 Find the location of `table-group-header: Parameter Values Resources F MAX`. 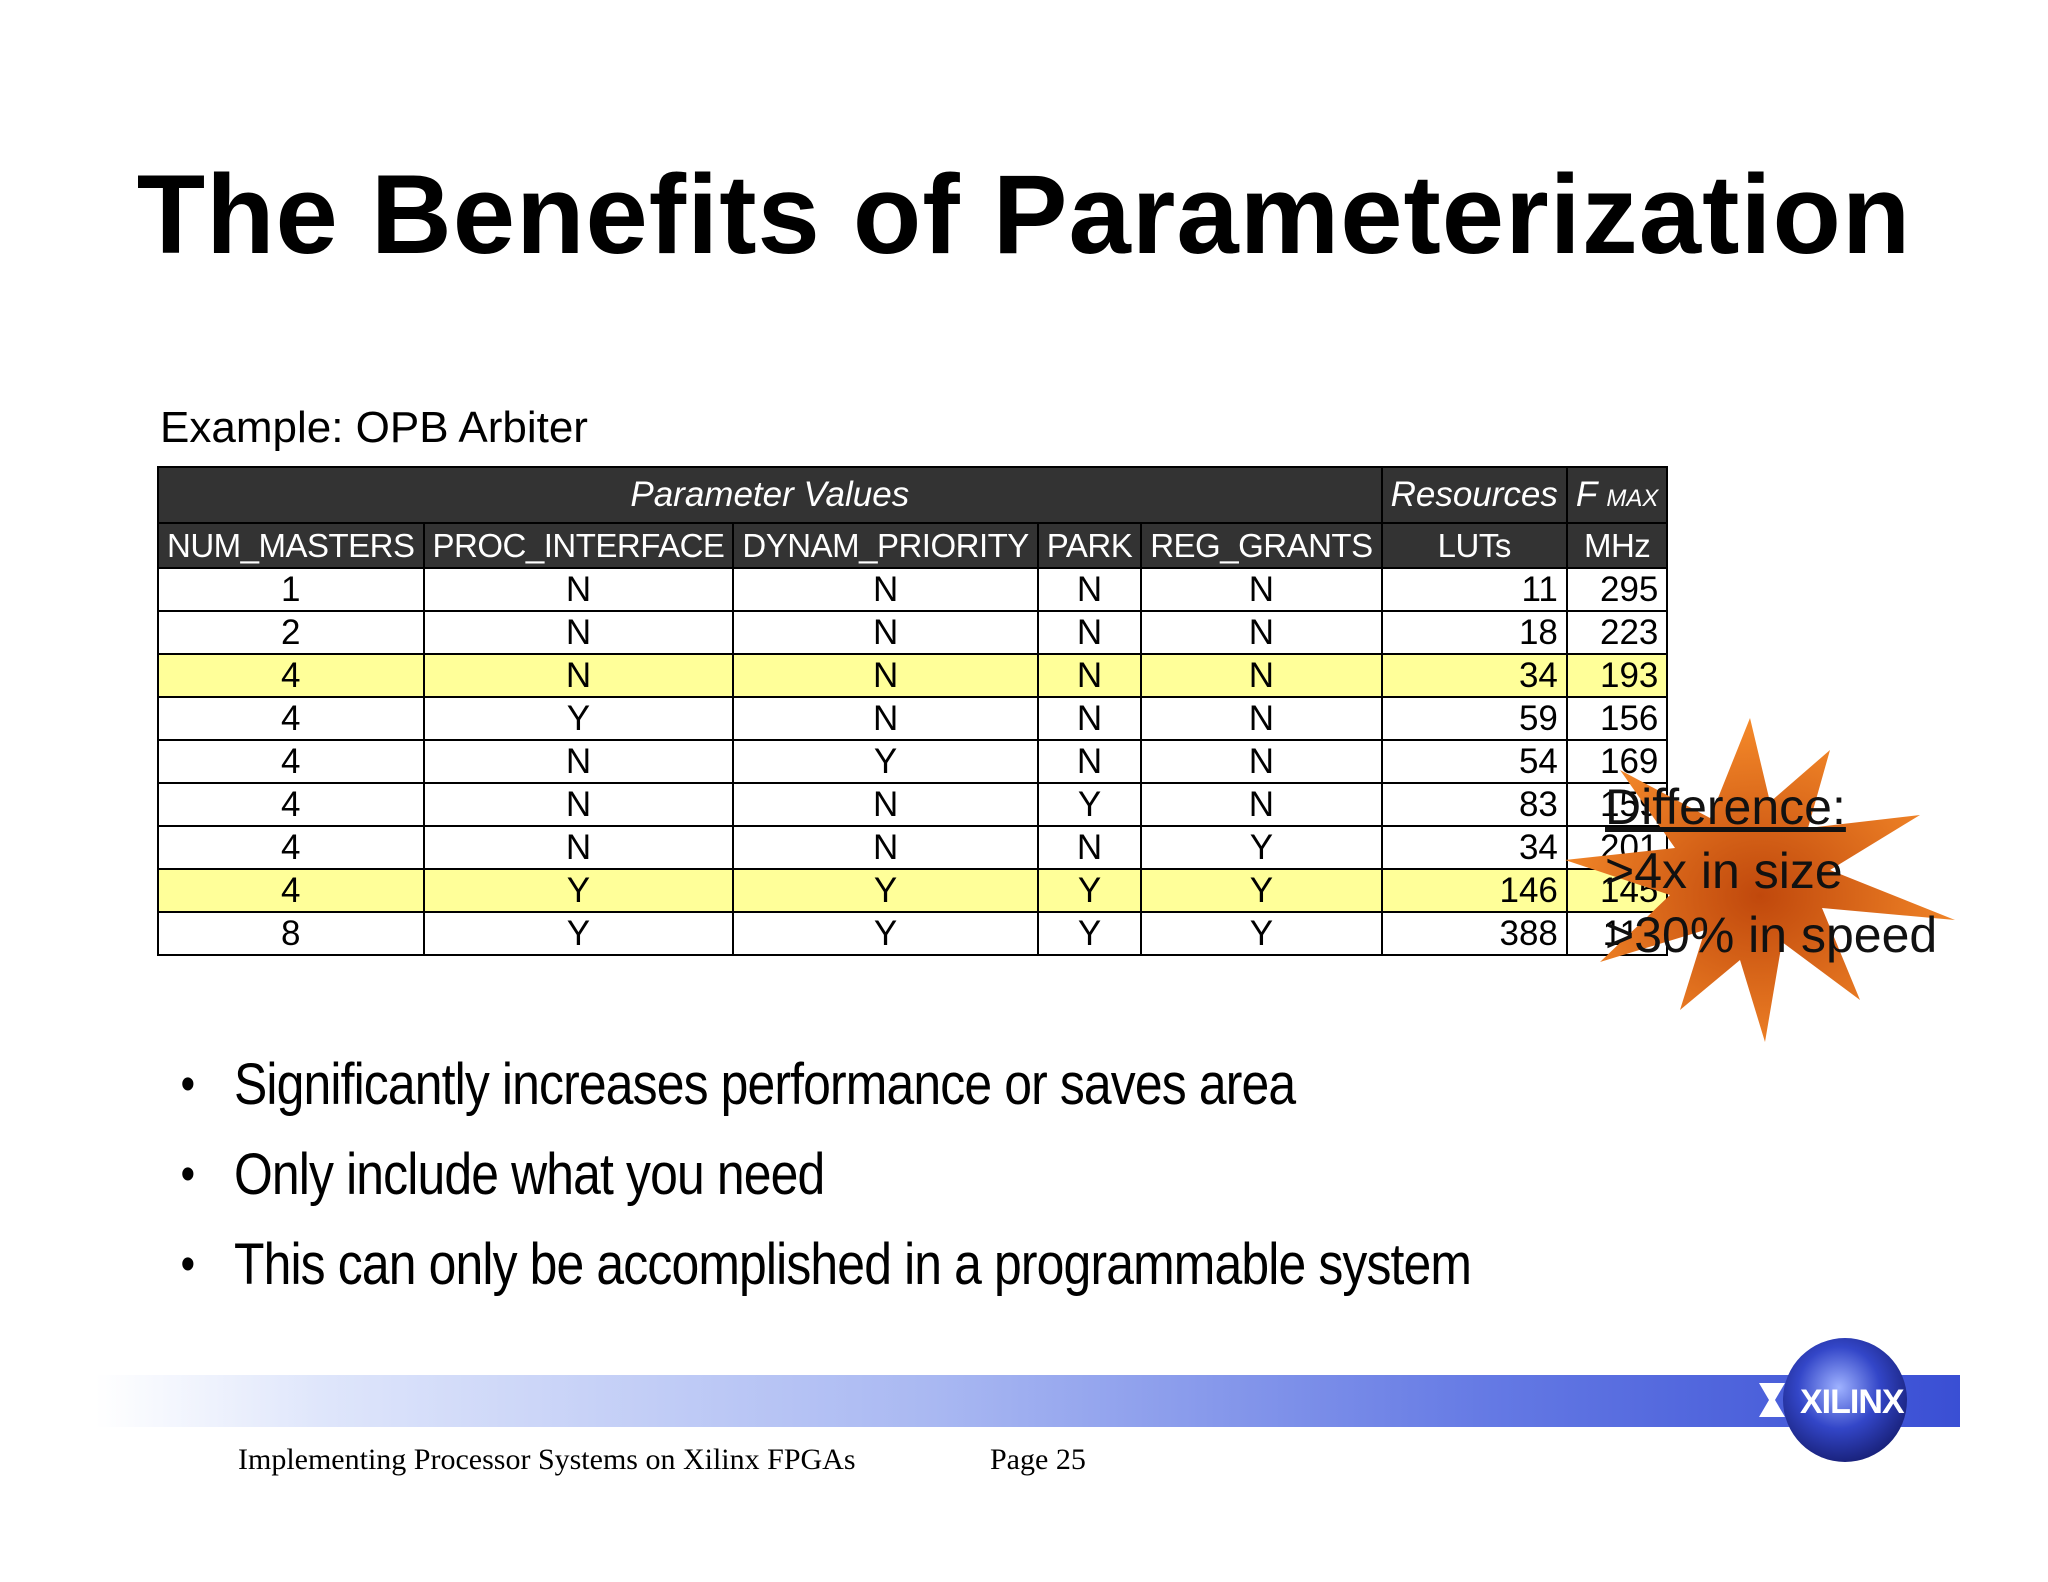

table-group-header: Parameter Values Resources F MAX is located at coordinates (913, 495).